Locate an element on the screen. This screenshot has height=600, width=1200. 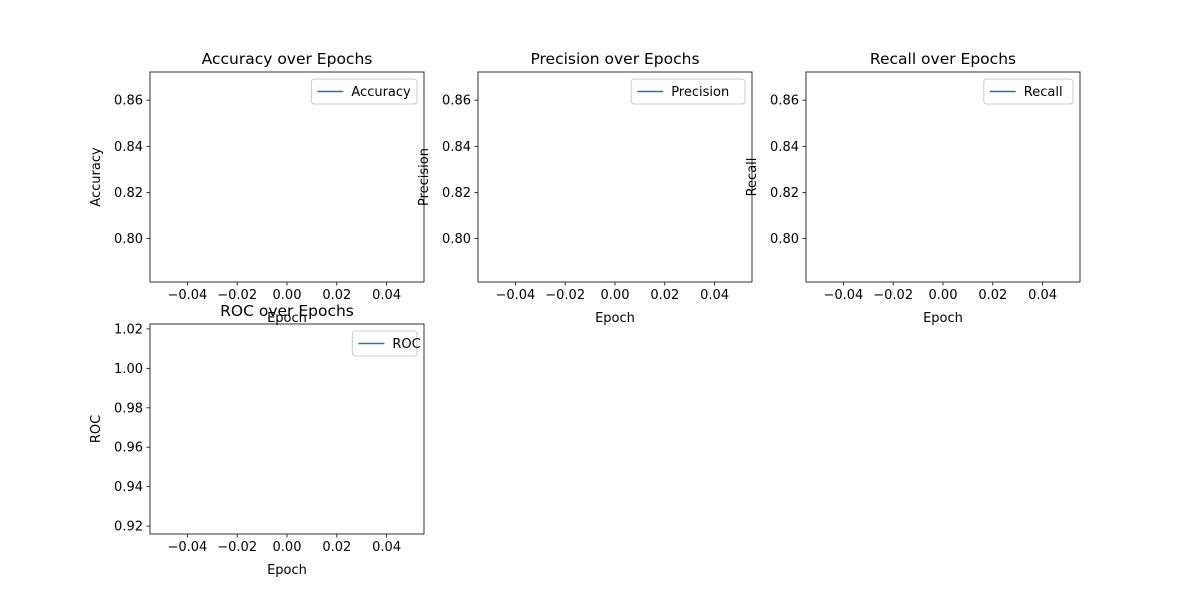
chart-title: Accuracy over Epochs is located at coordinates (287, 59).